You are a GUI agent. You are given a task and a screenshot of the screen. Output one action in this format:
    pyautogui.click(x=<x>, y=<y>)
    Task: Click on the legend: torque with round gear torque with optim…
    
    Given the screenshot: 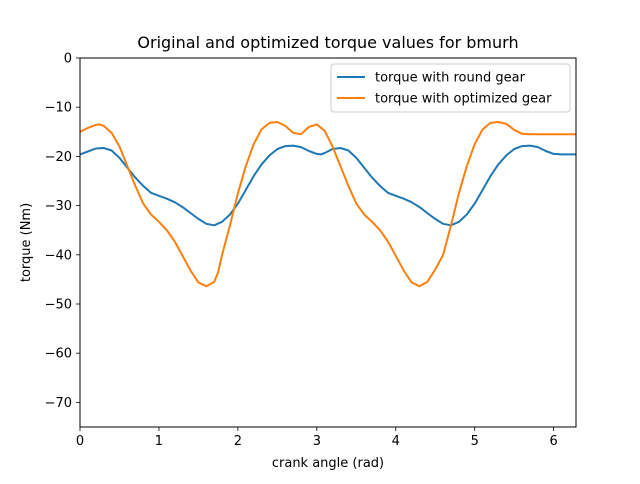 What is the action you would take?
    pyautogui.click(x=450, y=88)
    